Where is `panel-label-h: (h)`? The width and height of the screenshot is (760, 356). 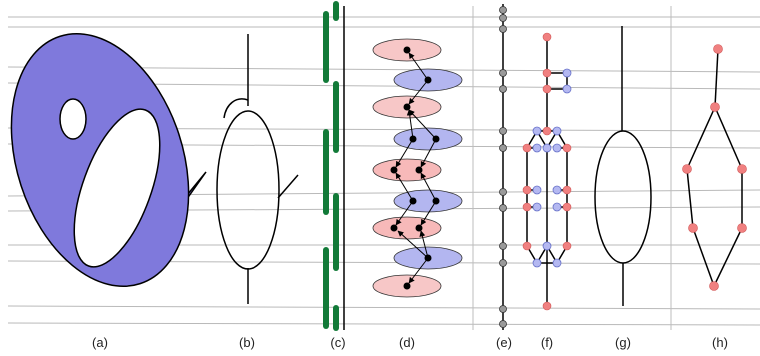
panel-label-h: (h) is located at coordinates (720, 342).